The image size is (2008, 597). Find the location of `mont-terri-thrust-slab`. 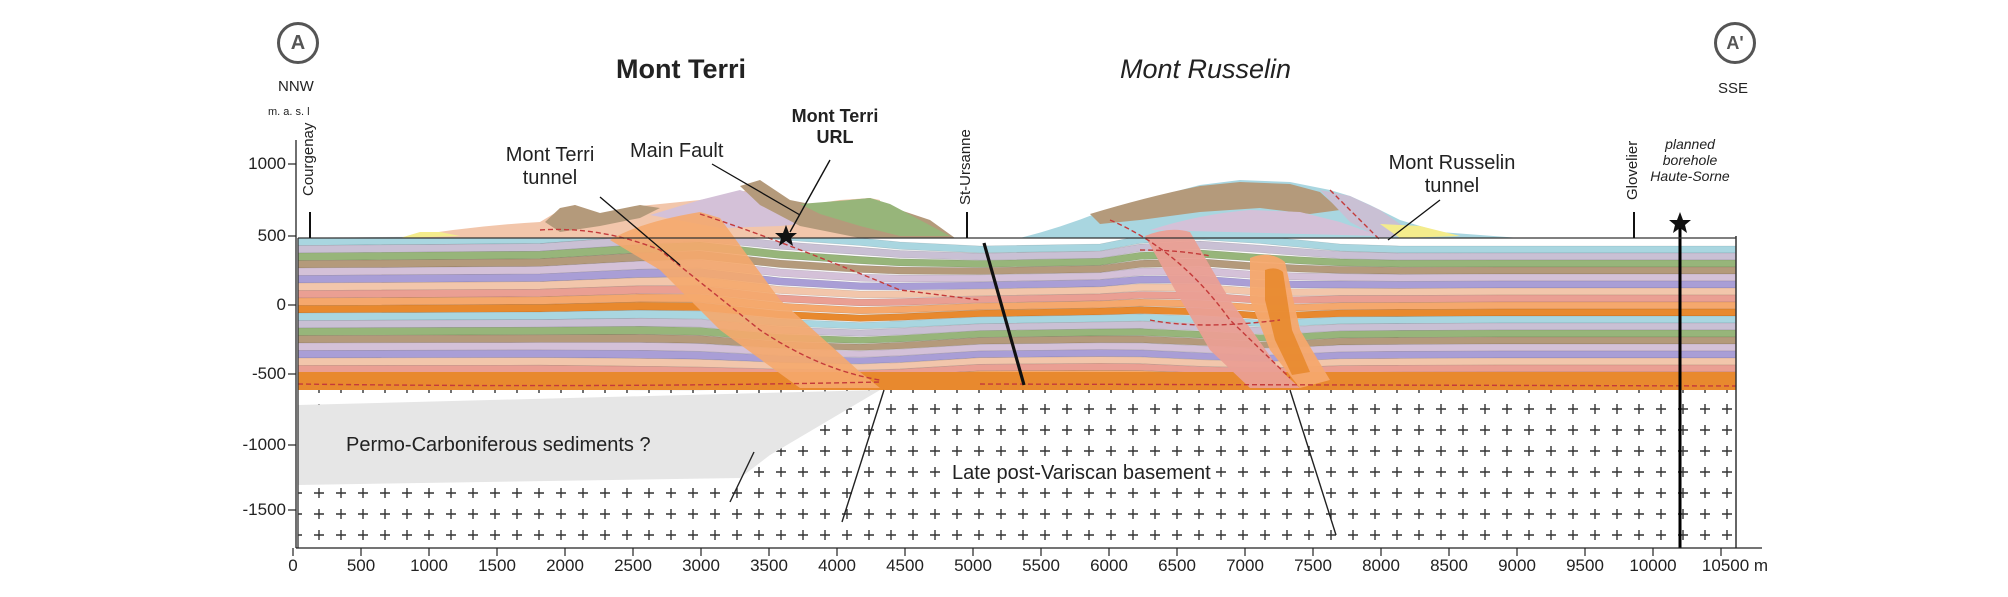

mont-terri-thrust-slab is located at coordinates (745, 300).